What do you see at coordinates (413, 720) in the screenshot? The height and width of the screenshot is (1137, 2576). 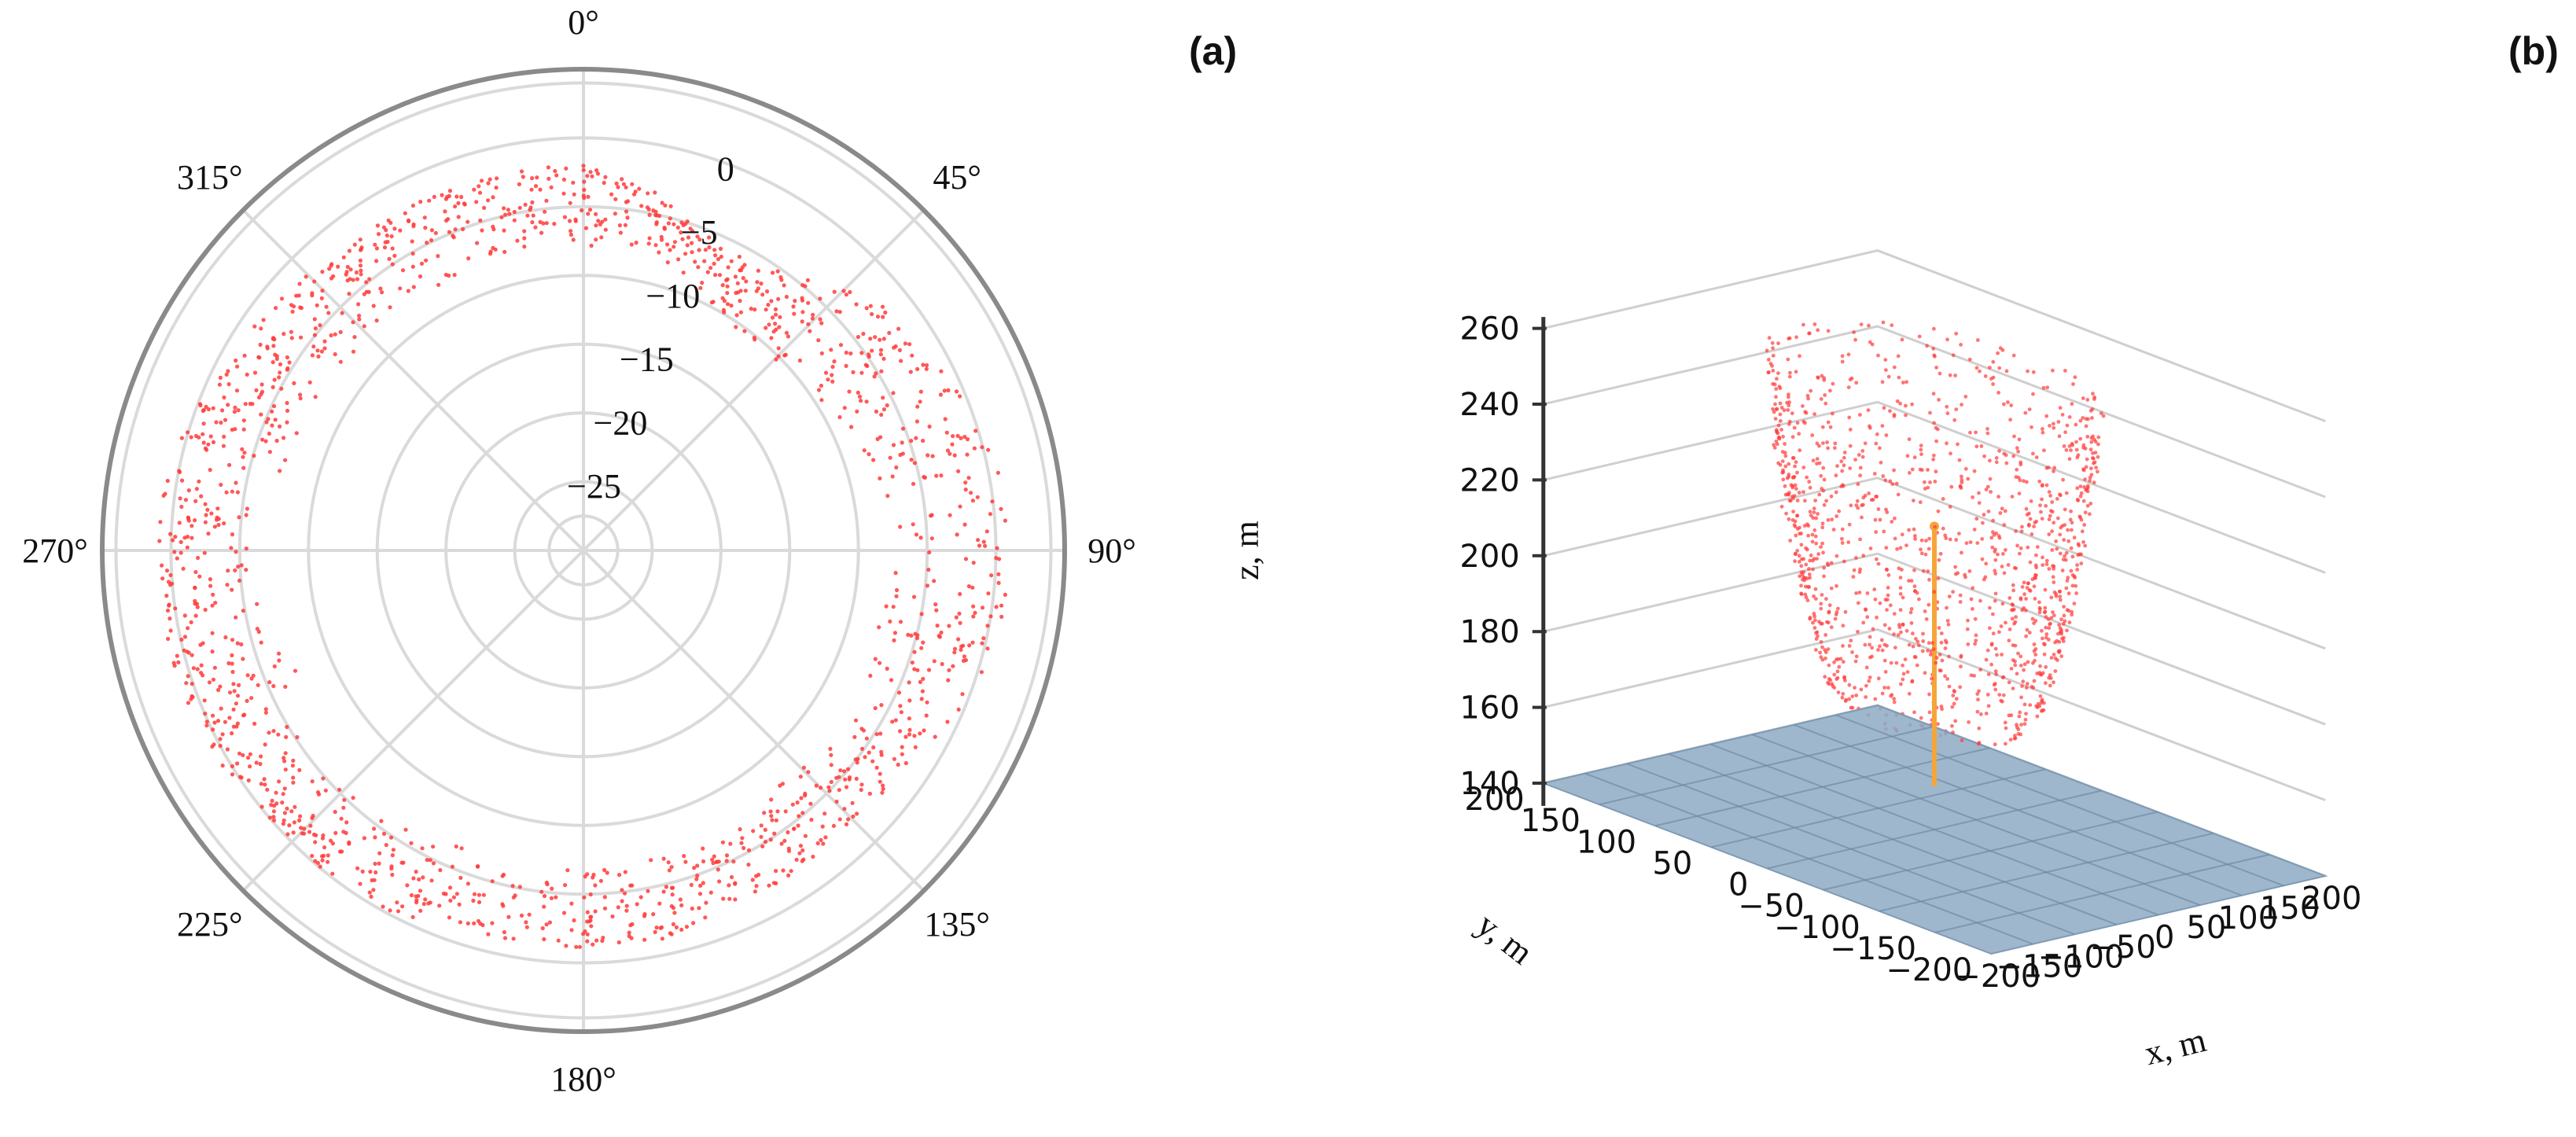 I see `polar-grid-spoke` at bounding box center [413, 720].